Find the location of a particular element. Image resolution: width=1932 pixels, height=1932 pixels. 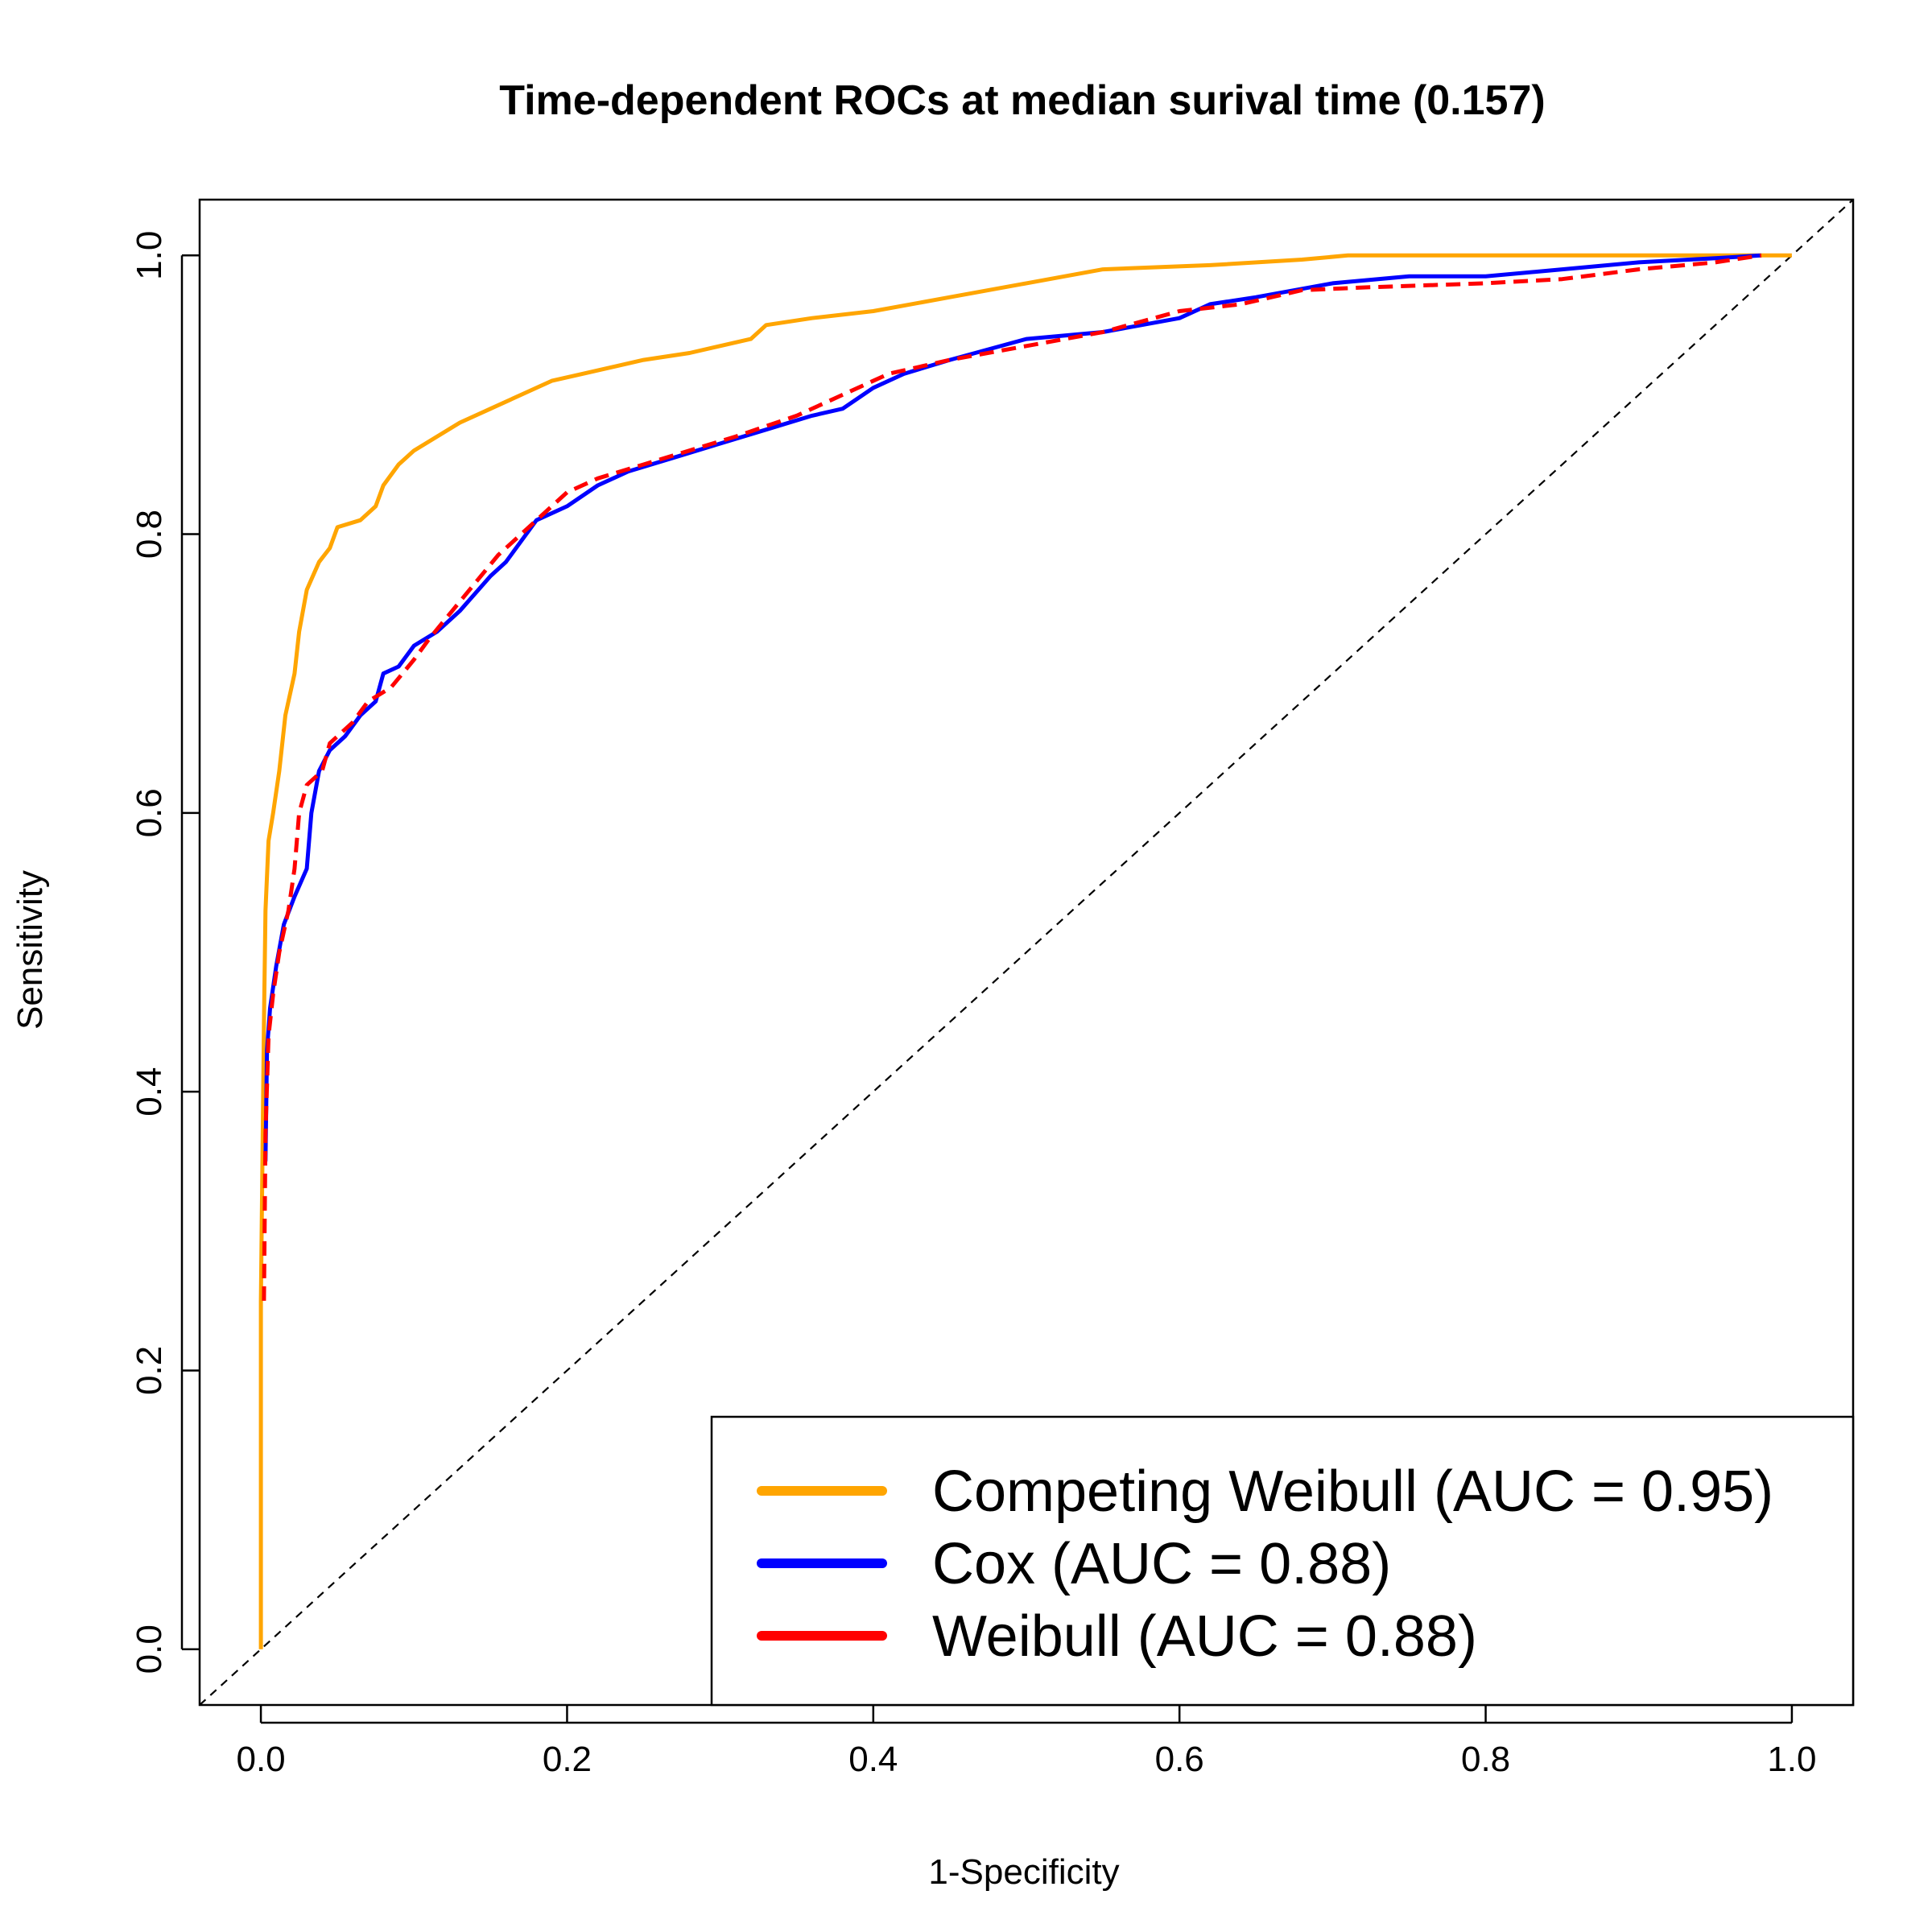

x-tick-label: 0.8 is located at coordinates (1485, 1759).